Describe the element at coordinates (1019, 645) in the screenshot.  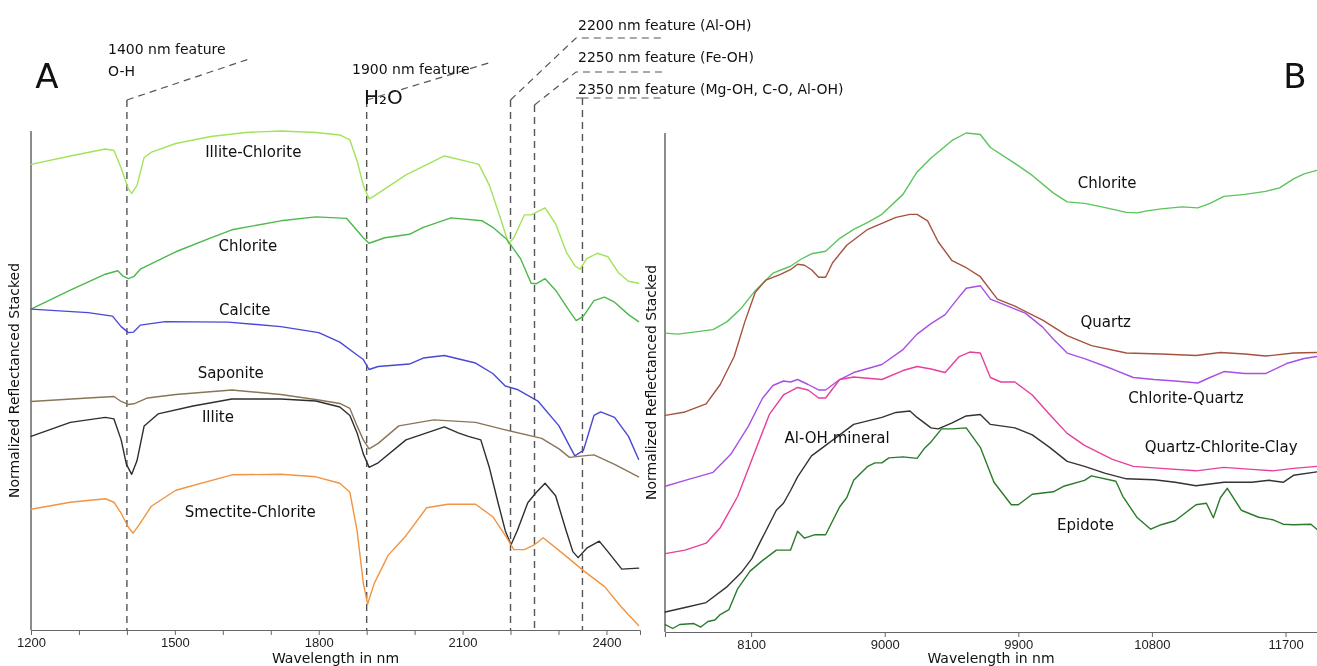
I see `x-tick-label: 9900` at that location.